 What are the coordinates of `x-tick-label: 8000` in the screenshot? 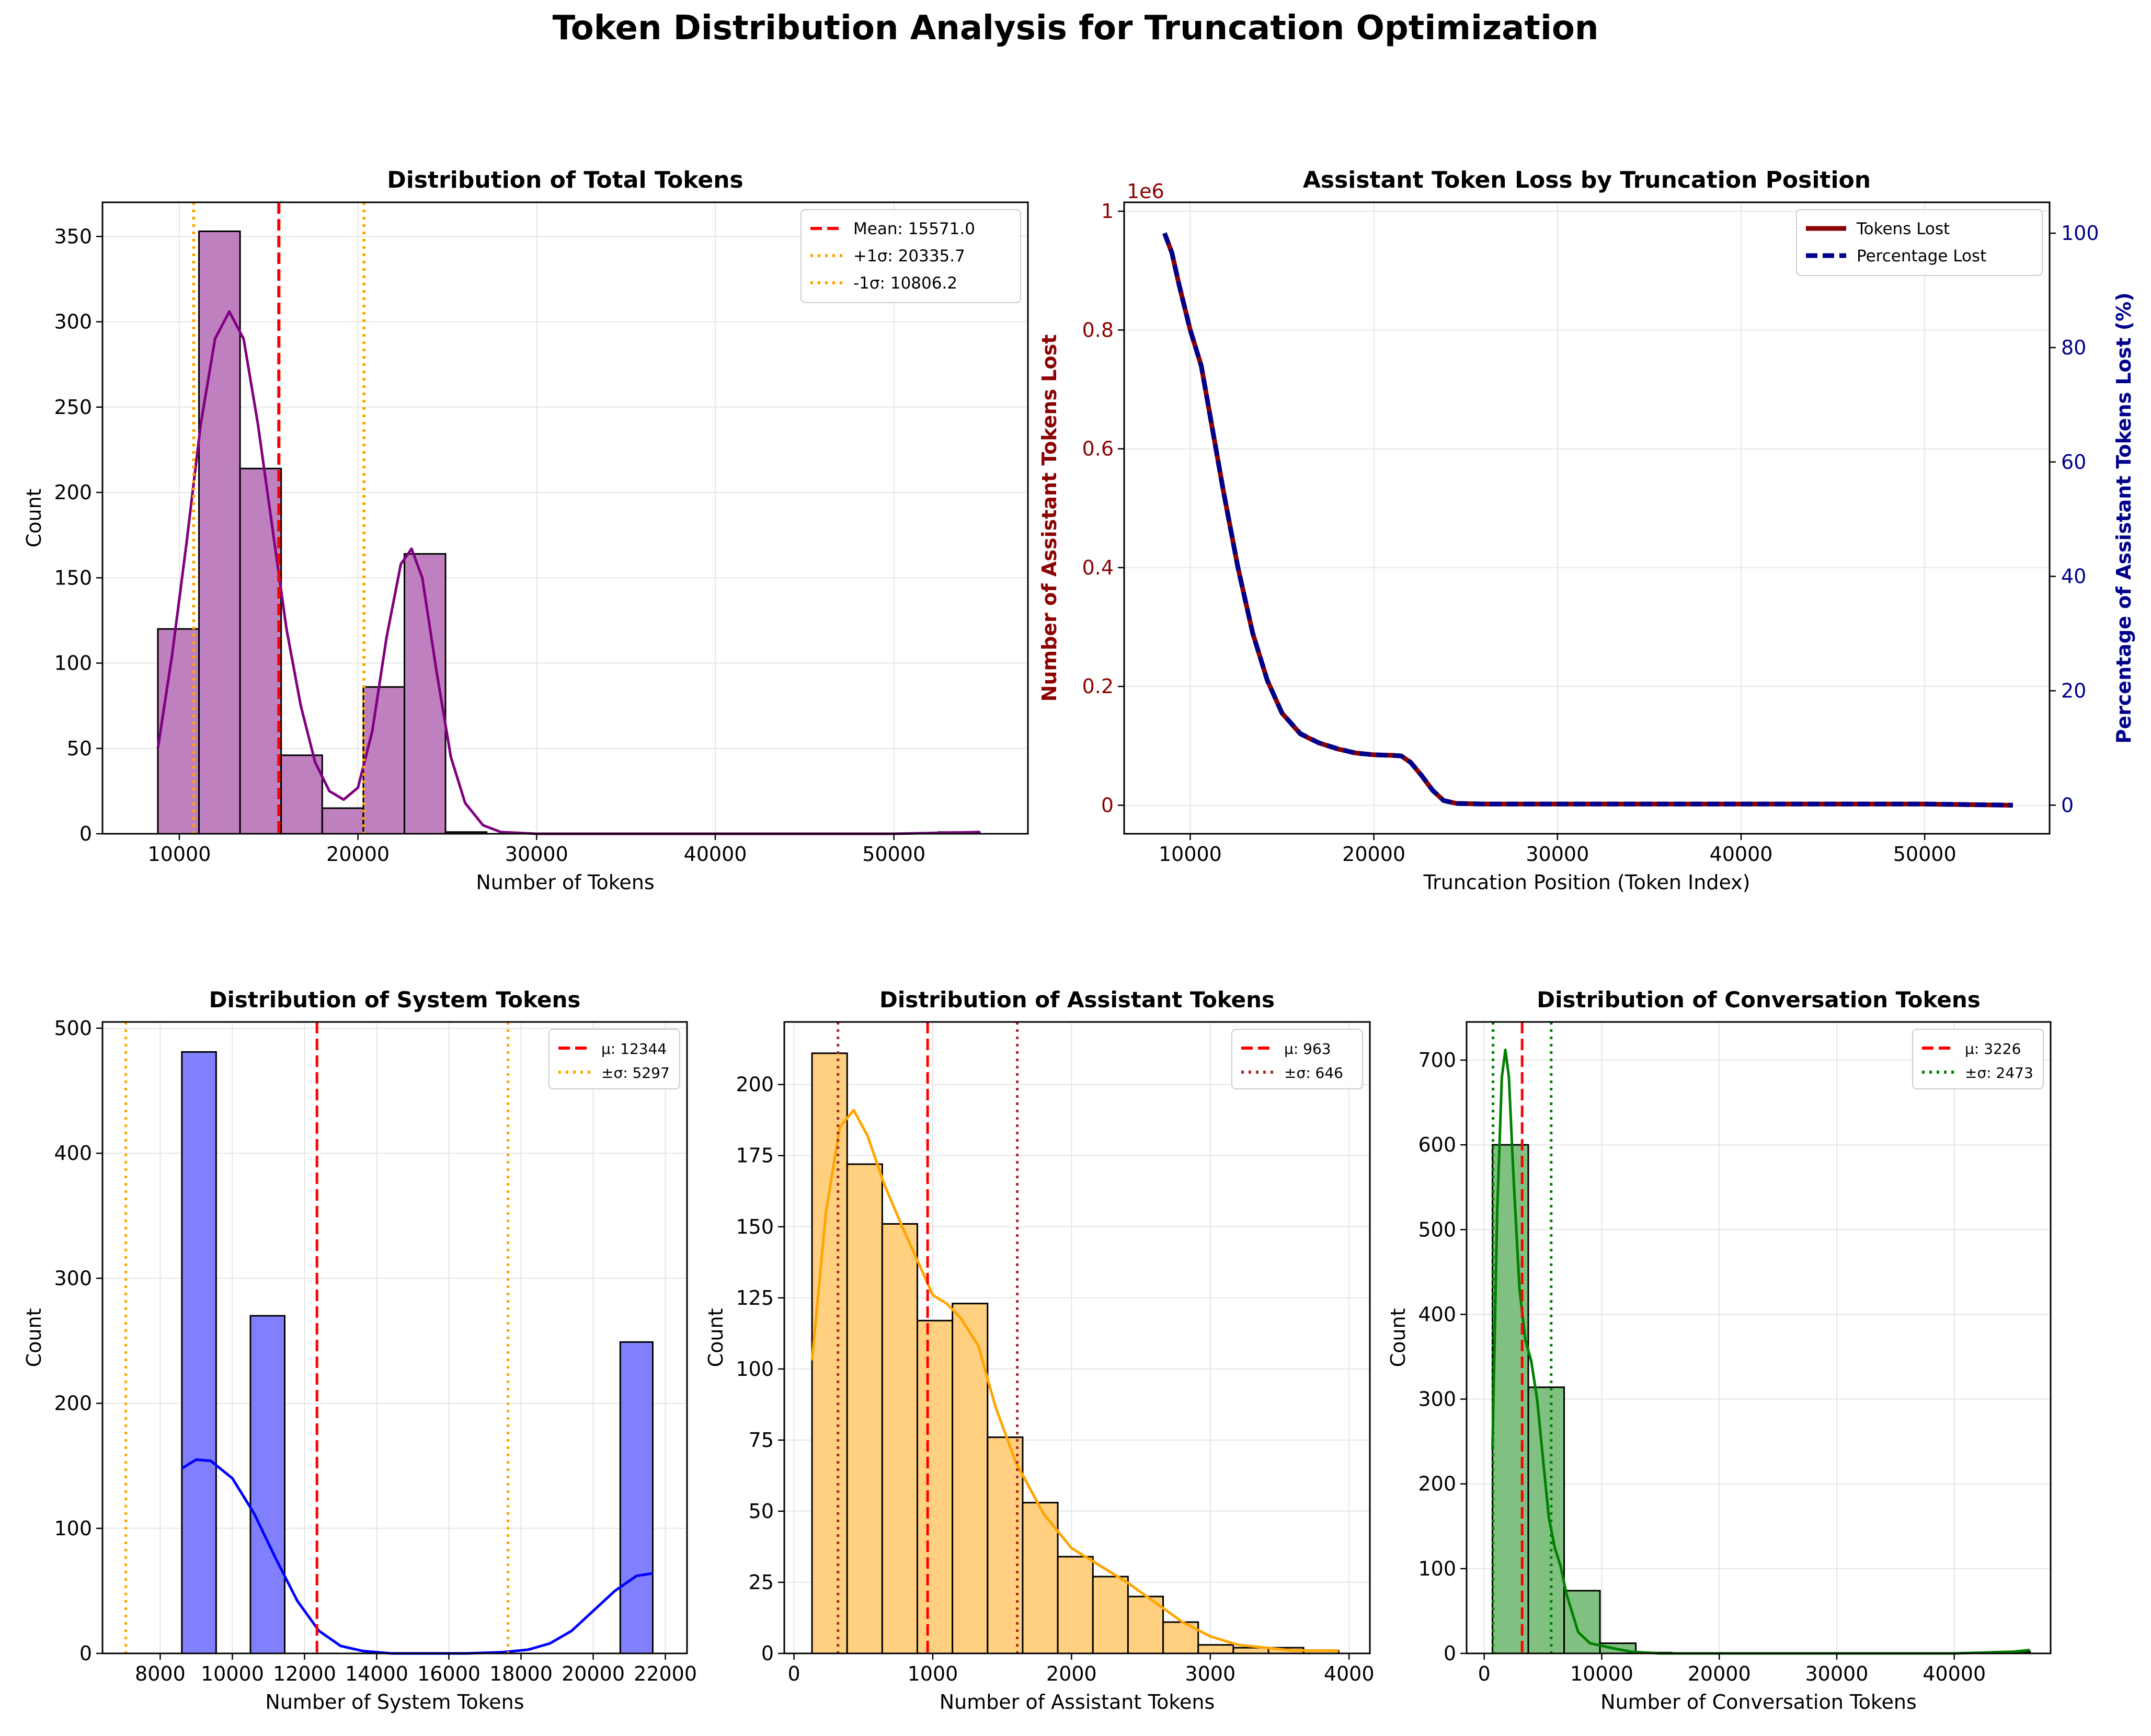 It's located at (160, 1673).